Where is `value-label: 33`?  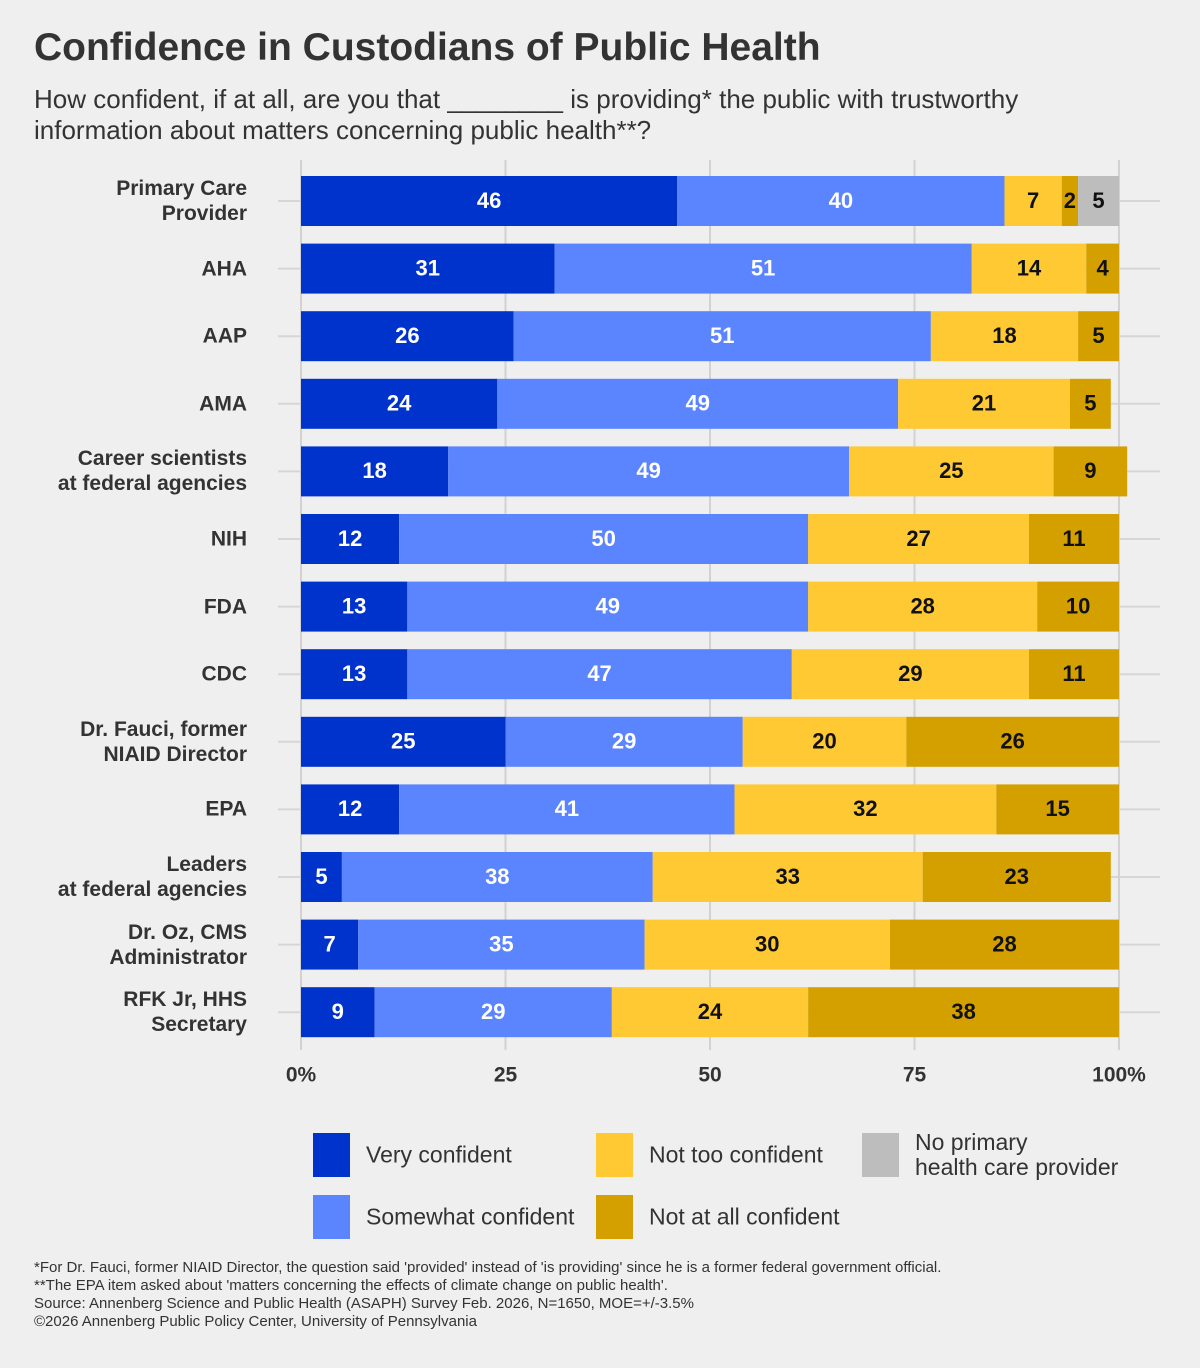 value-label: 33 is located at coordinates (787, 876).